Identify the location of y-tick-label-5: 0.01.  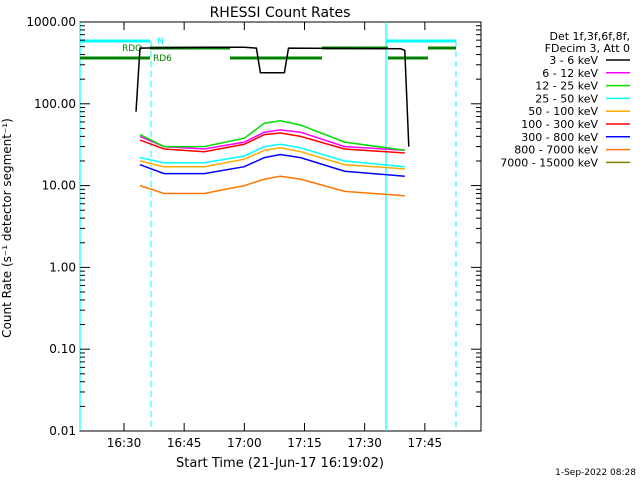
(62, 431).